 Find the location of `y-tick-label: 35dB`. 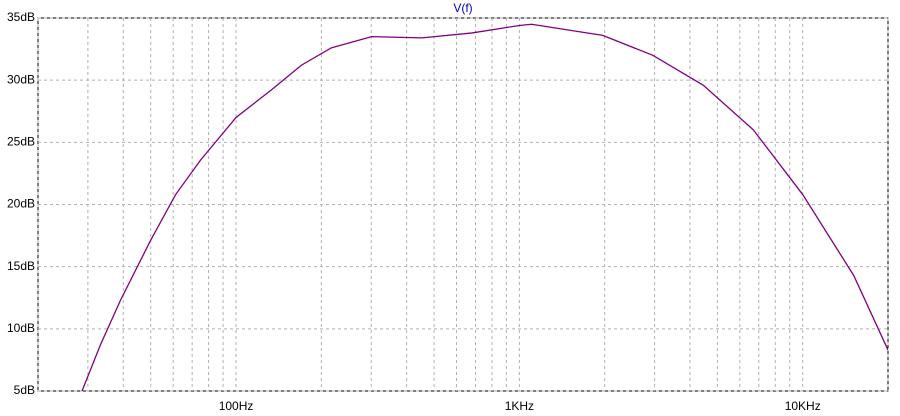

y-tick-label: 35dB is located at coordinates (21, 17).